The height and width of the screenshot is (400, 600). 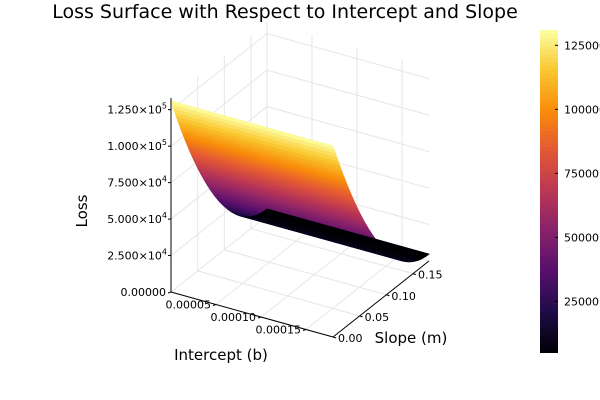 I want to click on z-axis-label: Loss, so click(x=82, y=210).